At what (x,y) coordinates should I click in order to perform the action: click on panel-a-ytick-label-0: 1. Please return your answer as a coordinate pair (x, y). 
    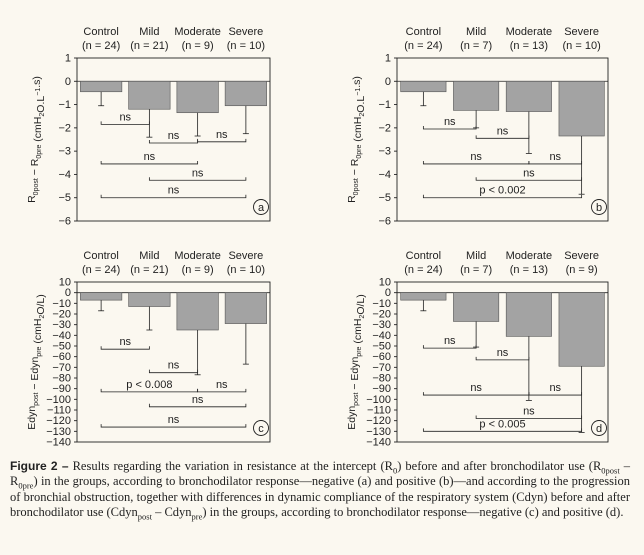
    Looking at the image, I should click on (68, 59).